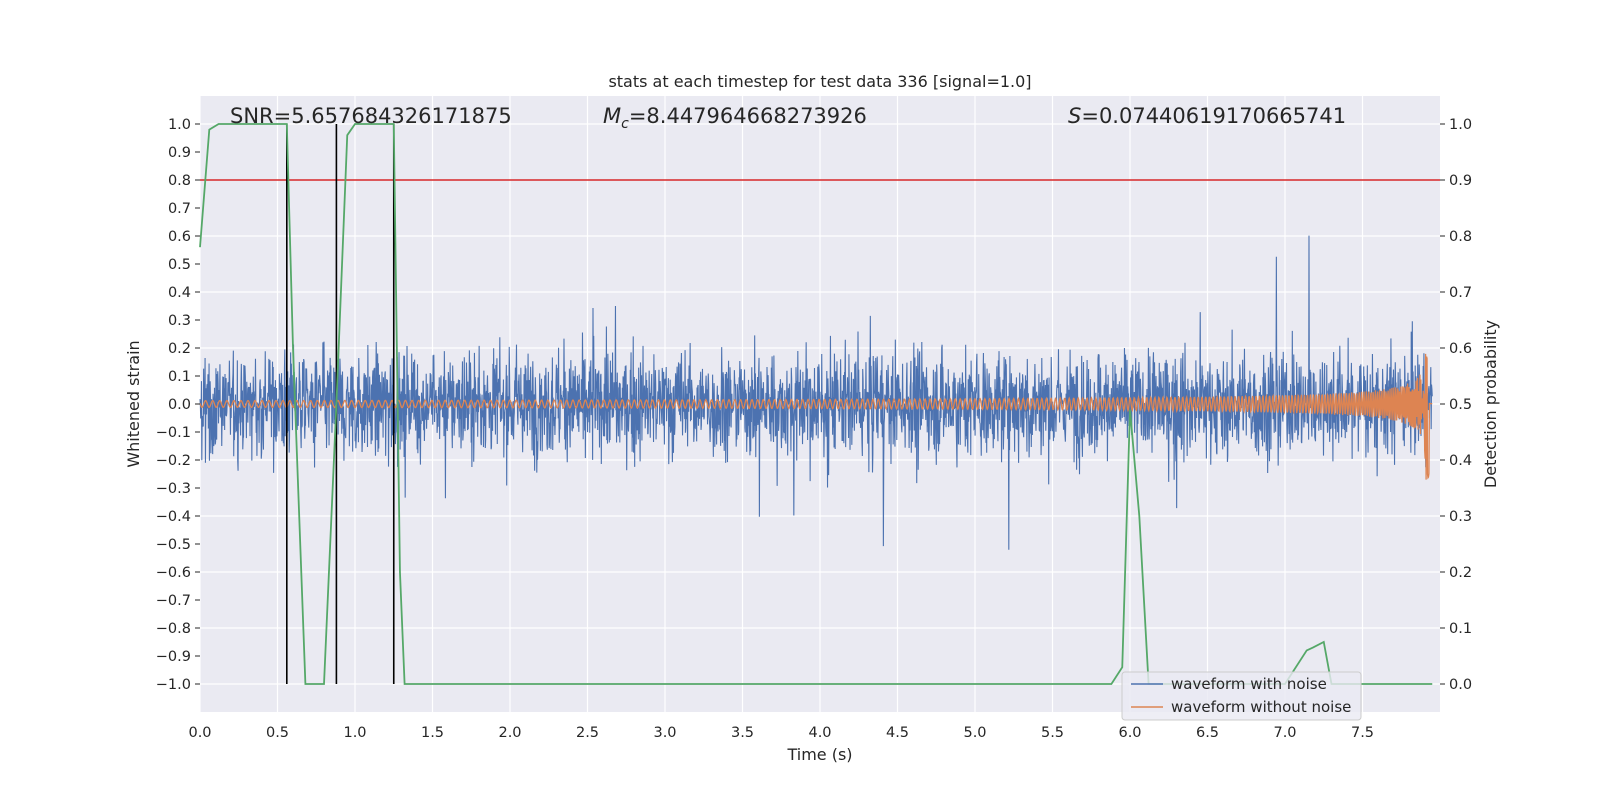 The width and height of the screenshot is (1600, 800). Describe the element at coordinates (179, 125) in the screenshot. I see `y-left-tick-label: 1.0` at that location.